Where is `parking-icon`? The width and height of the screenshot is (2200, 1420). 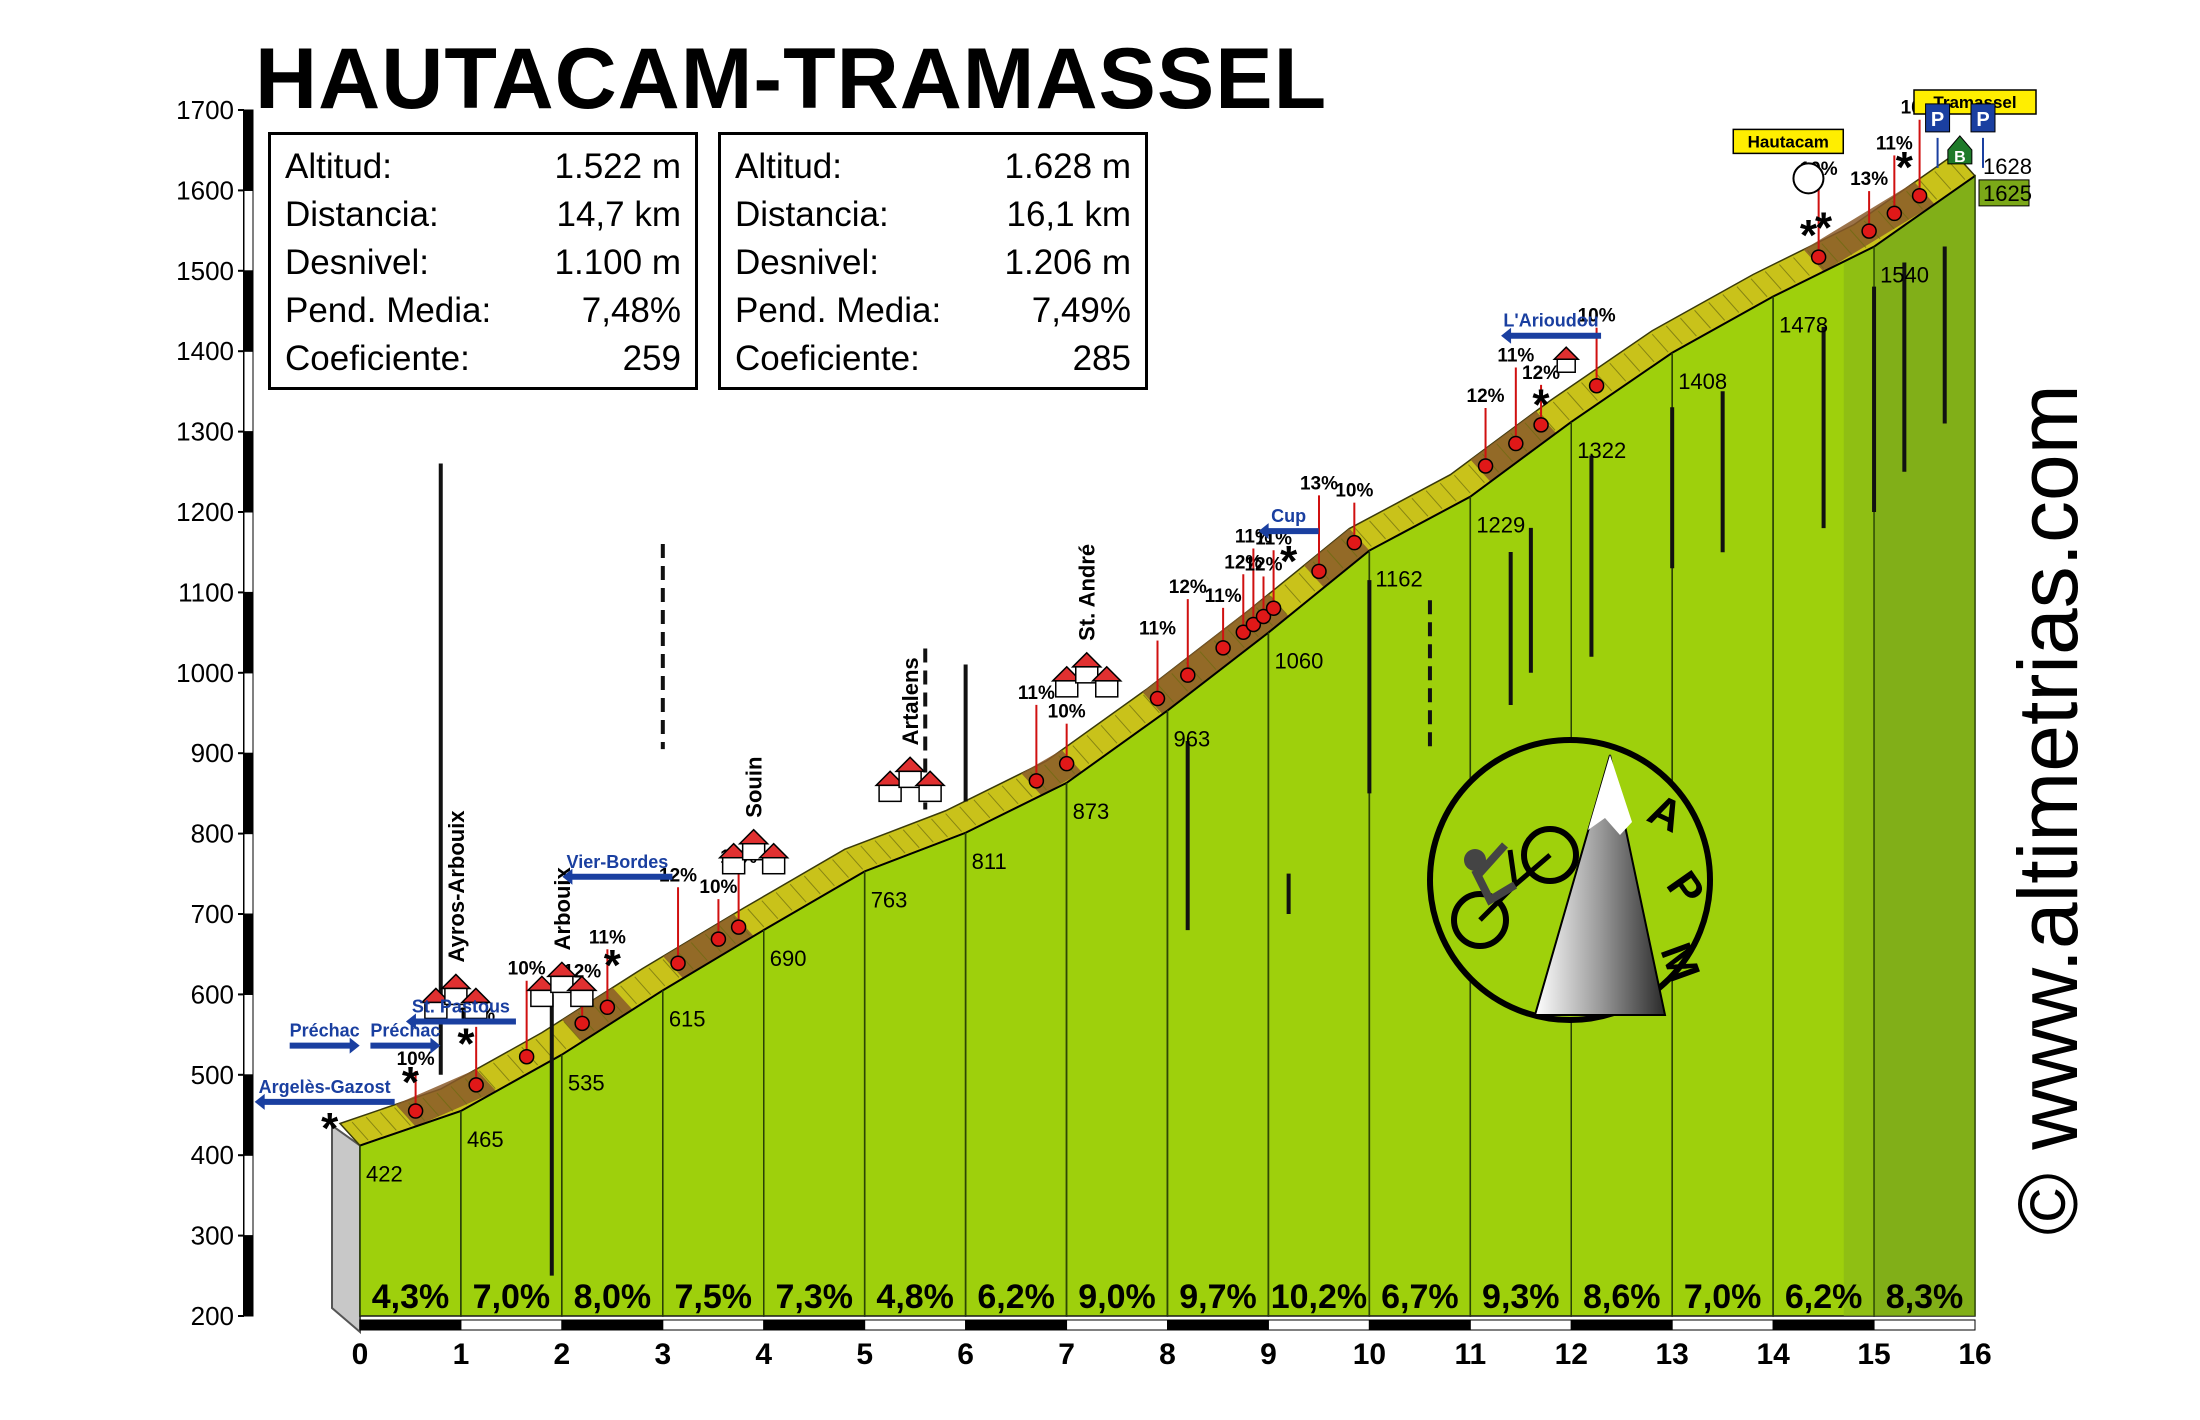
parking-icon is located at coordinates (1938, 118).